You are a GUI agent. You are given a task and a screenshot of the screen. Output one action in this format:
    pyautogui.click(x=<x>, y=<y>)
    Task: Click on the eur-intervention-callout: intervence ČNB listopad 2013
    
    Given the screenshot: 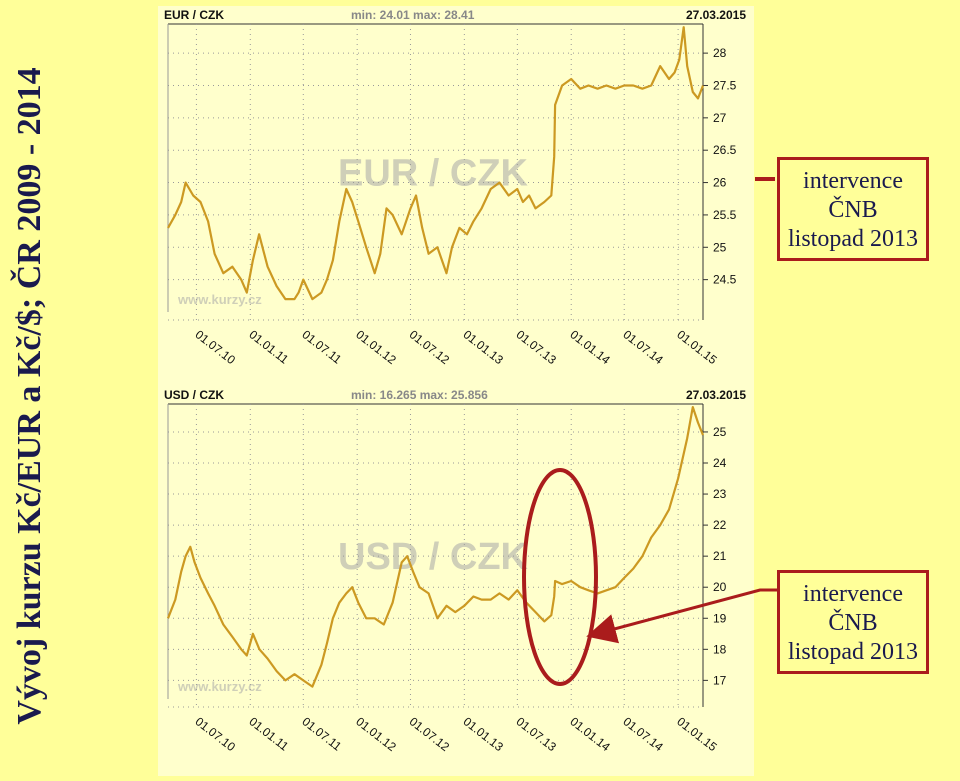 What is the action you would take?
    pyautogui.click(x=853, y=209)
    